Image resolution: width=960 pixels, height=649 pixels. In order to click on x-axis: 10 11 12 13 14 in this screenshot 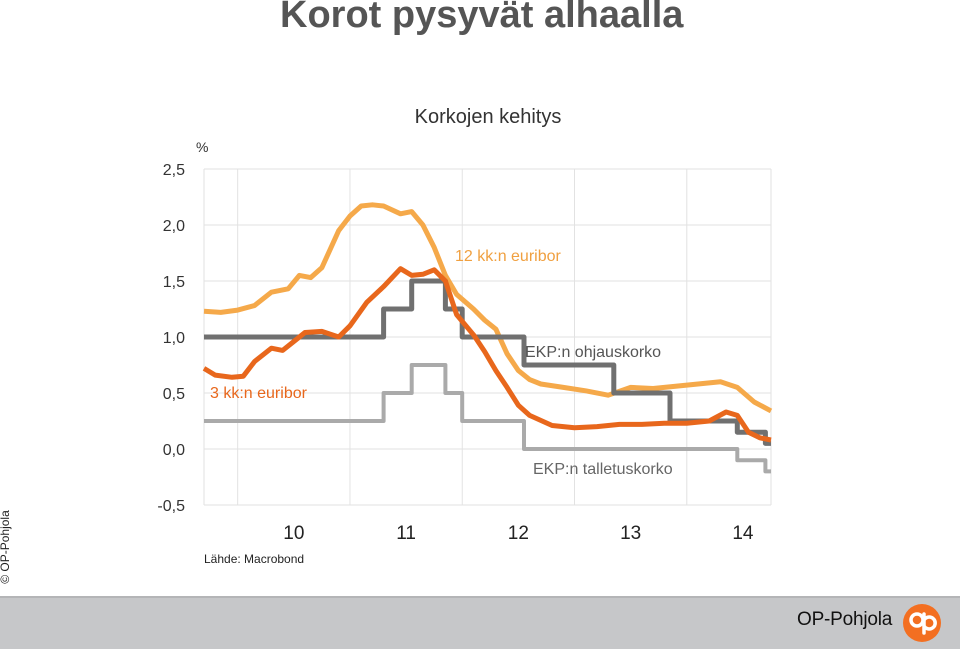, I will do `click(518, 533)`.